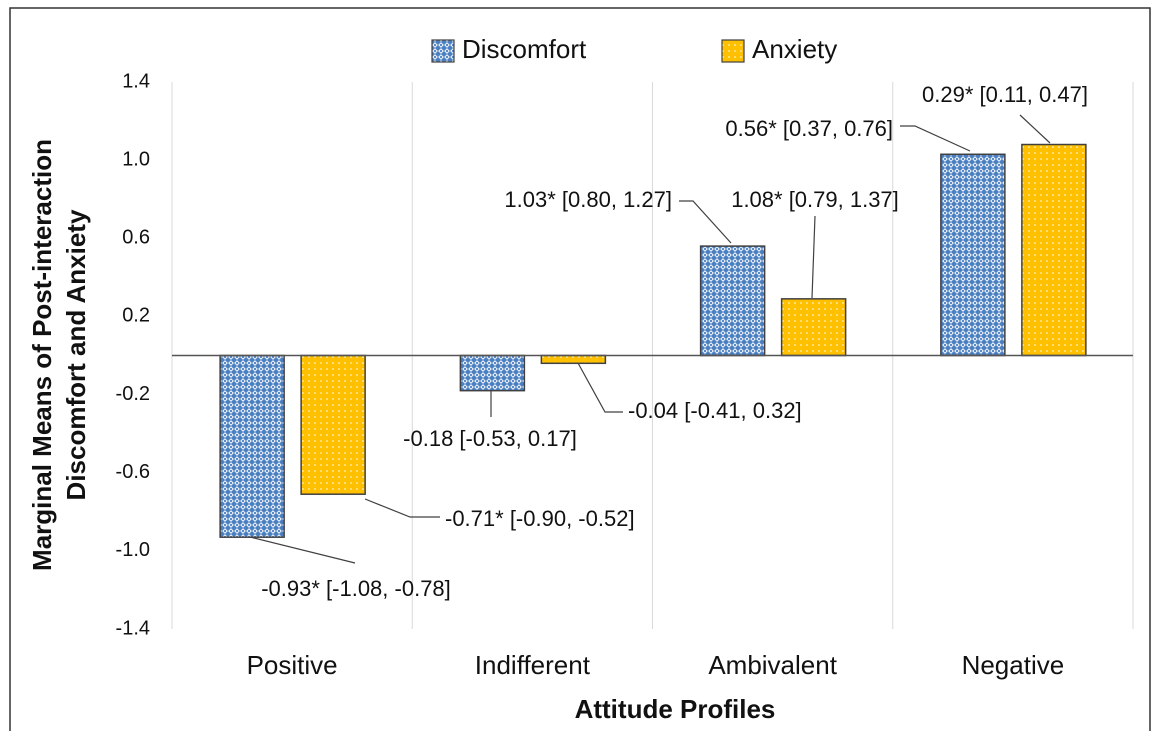 This screenshot has width=1161, height=731. Describe the element at coordinates (524, 49) in the screenshot. I see `legend-label: Discomfort` at that location.